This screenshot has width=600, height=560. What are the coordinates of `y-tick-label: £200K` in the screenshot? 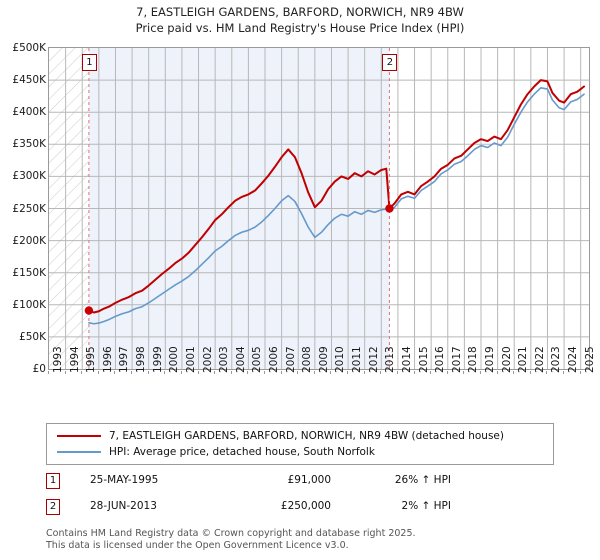 It's located at (29, 240).